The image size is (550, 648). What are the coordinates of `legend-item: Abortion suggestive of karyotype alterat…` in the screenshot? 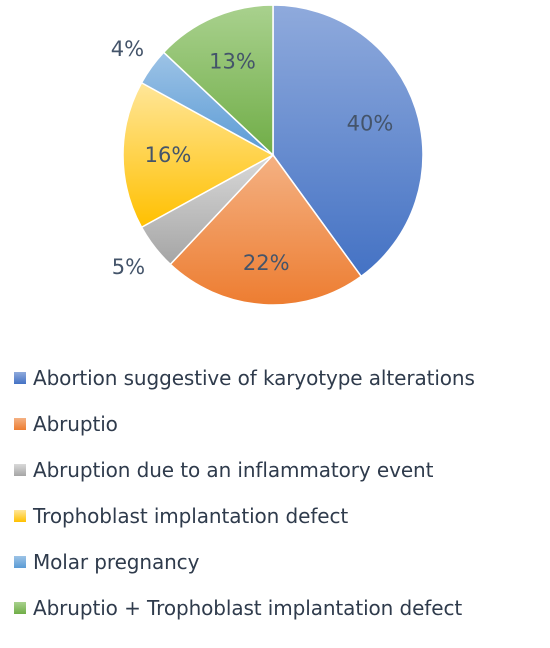 It's located at (280, 378).